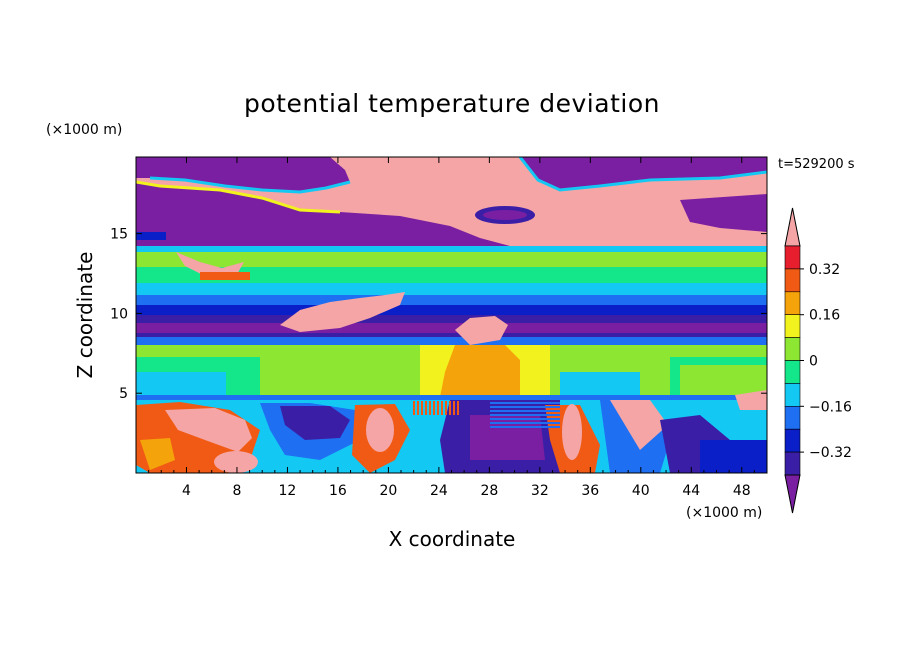  Describe the element at coordinates (85, 315) in the screenshot. I see `y-axis-label: Z coordinate` at that location.